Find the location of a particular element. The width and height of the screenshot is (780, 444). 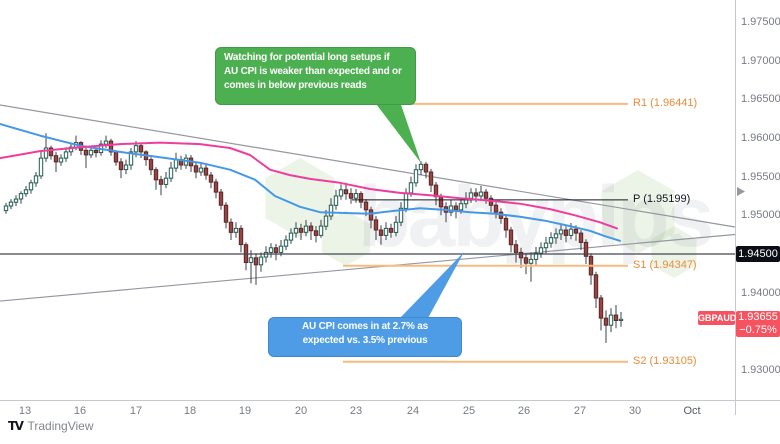

tradingview-attribution: TV TradingView is located at coordinates (51, 426).